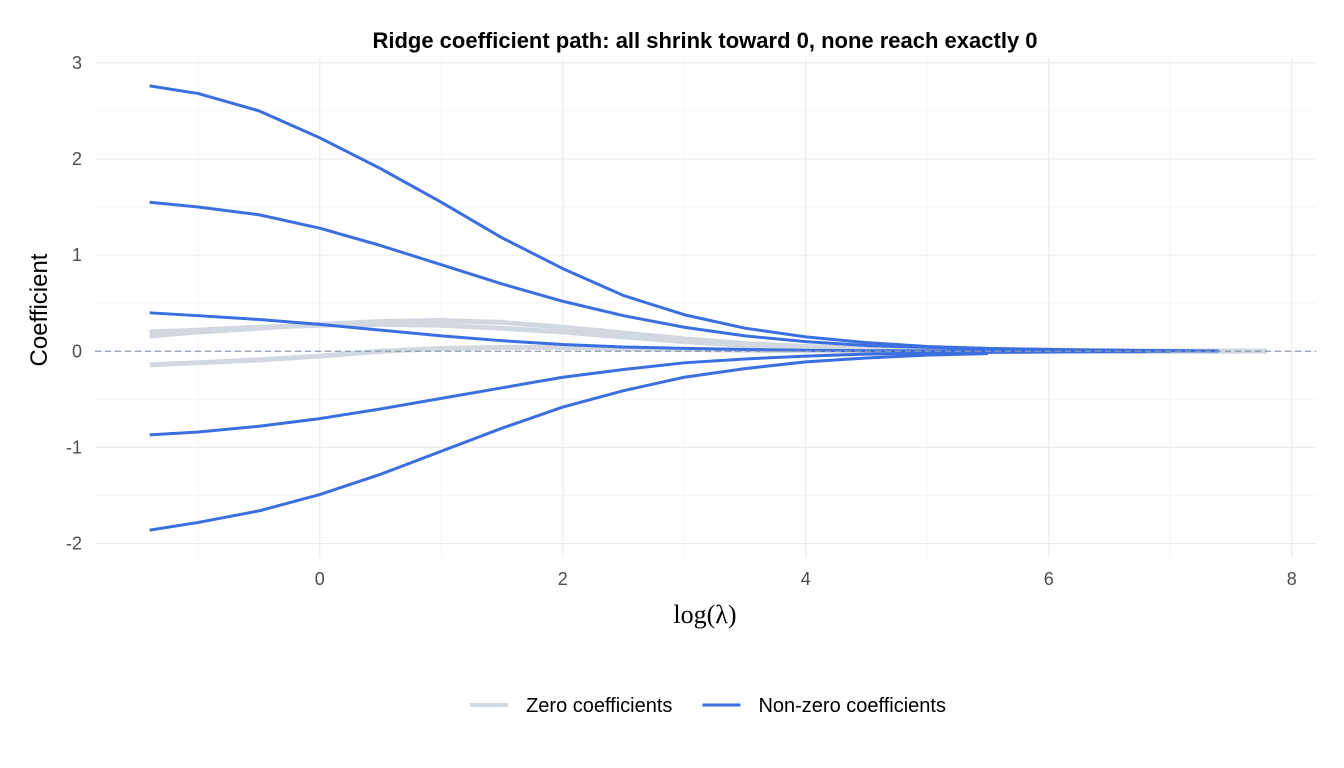  What do you see at coordinates (1049, 579) in the screenshot?
I see `x-tick-label: 6` at bounding box center [1049, 579].